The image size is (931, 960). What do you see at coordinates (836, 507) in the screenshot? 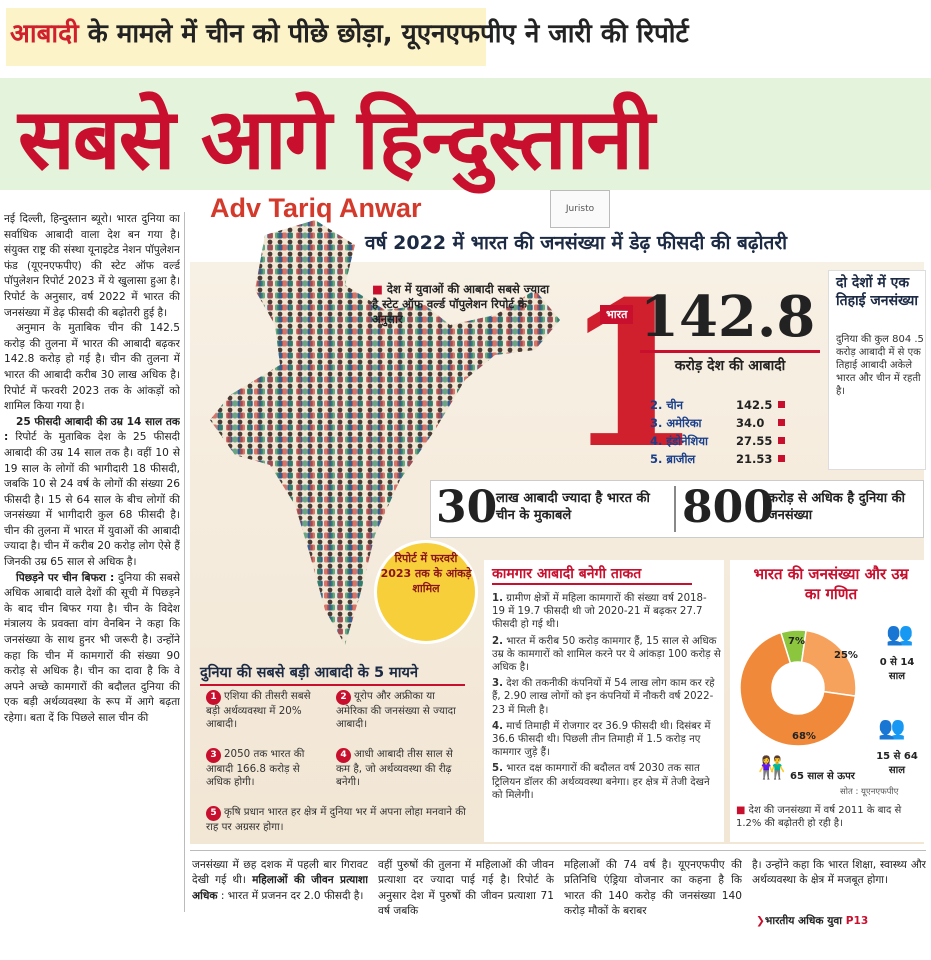
I see `stat-800-text: करोड़ से अधिक है दुनिया की जनसंख्या` at bounding box center [836, 507].